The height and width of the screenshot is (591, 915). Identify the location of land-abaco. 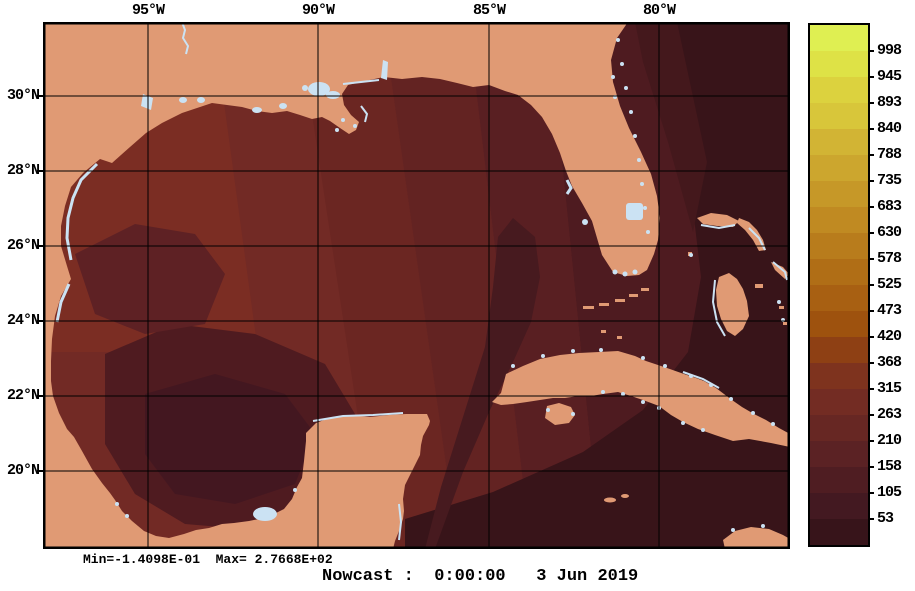
(751, 234).